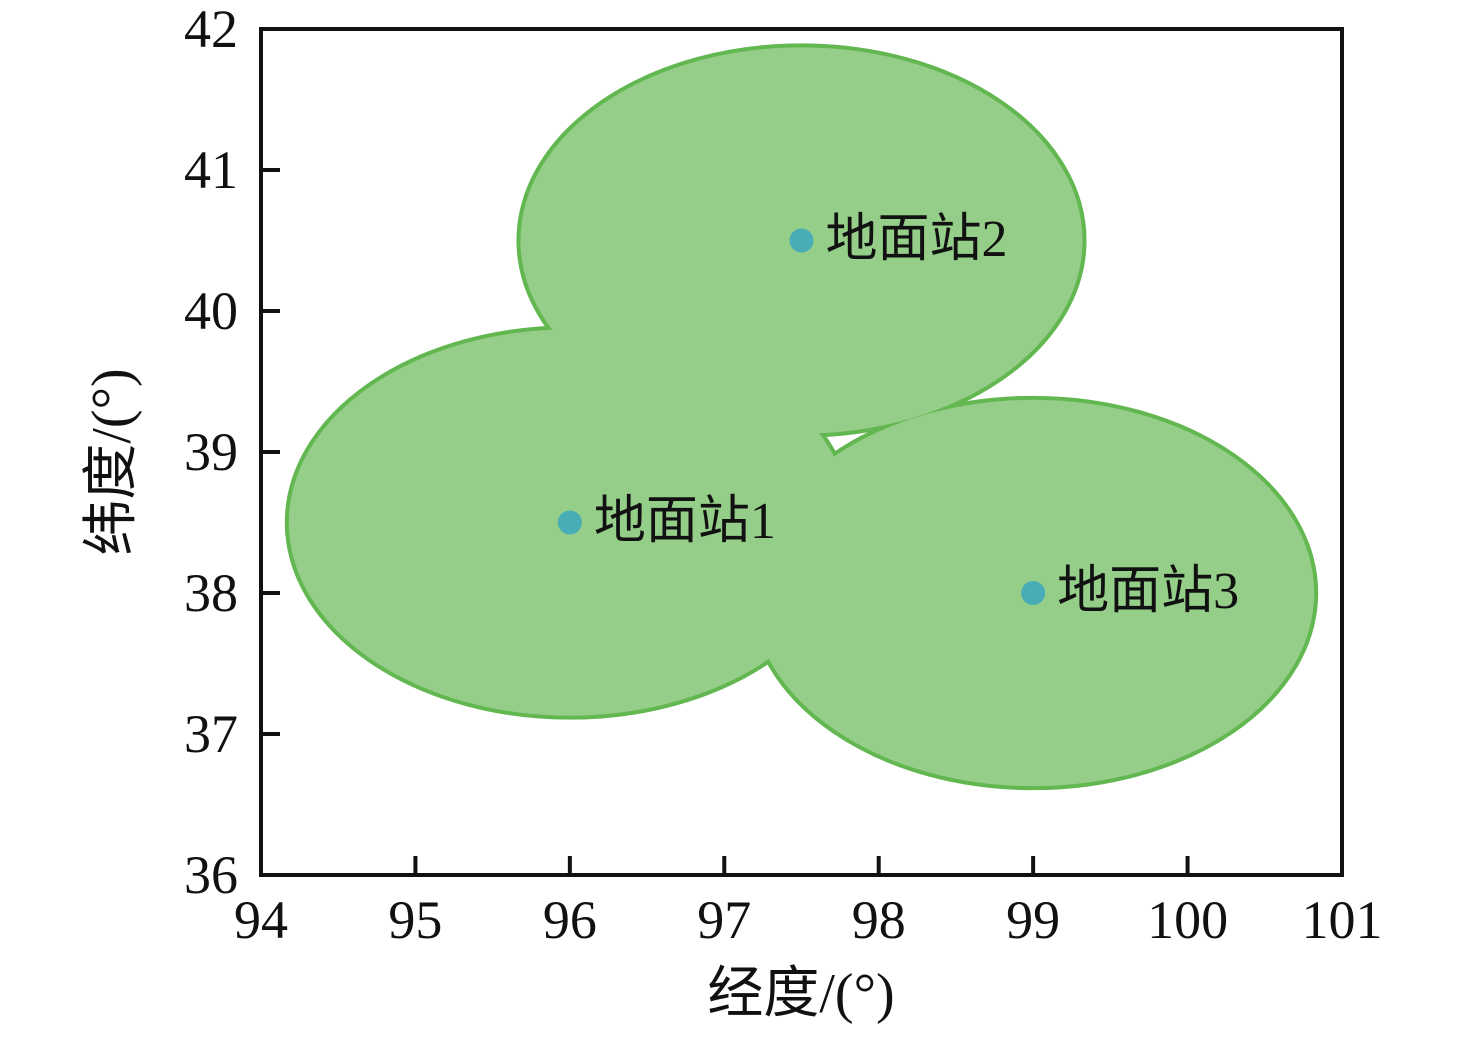  What do you see at coordinates (211, 734) in the screenshot?
I see `y-tick-label: 37` at bounding box center [211, 734].